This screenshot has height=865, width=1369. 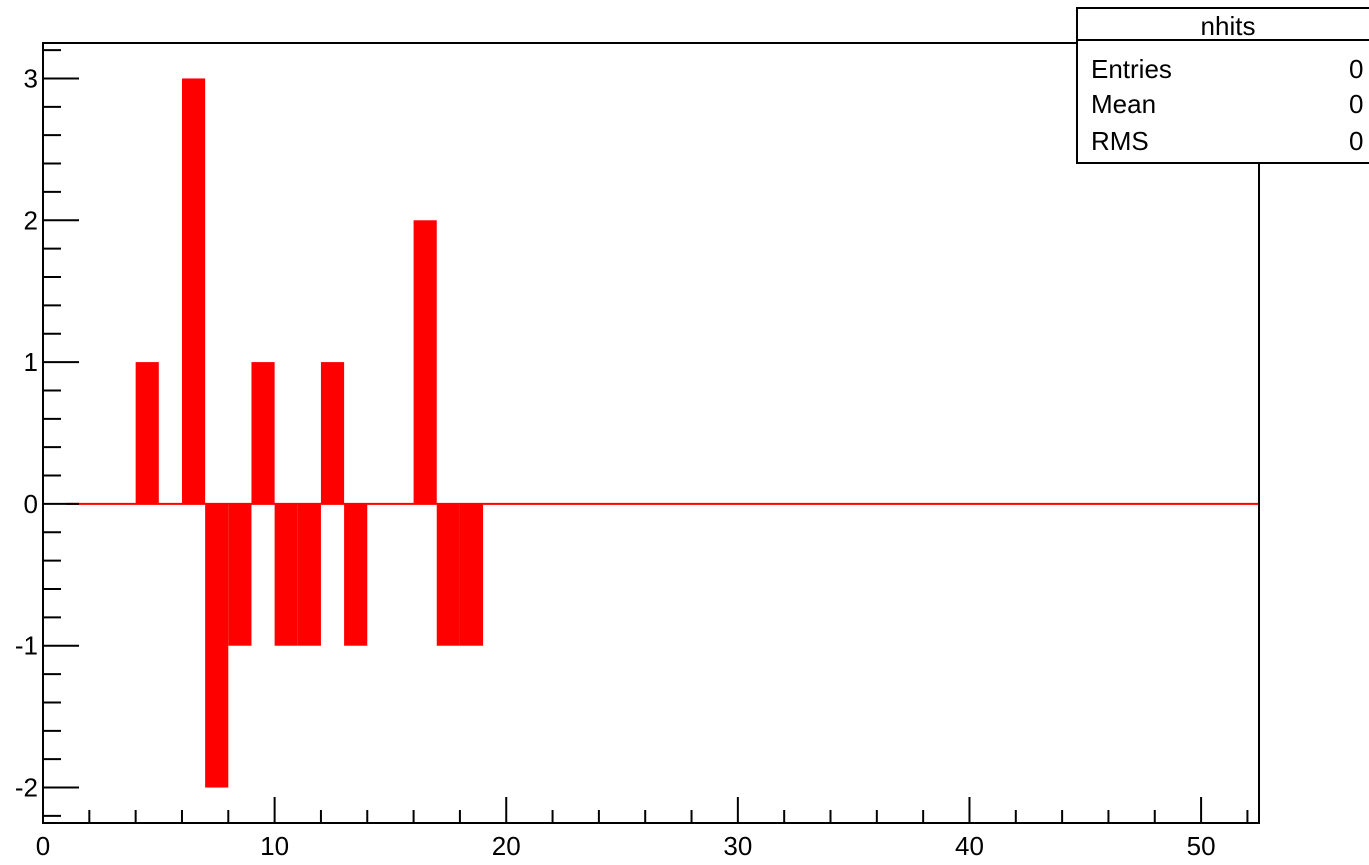 What do you see at coordinates (26, 788) in the screenshot?
I see `y-tick-label: -2` at bounding box center [26, 788].